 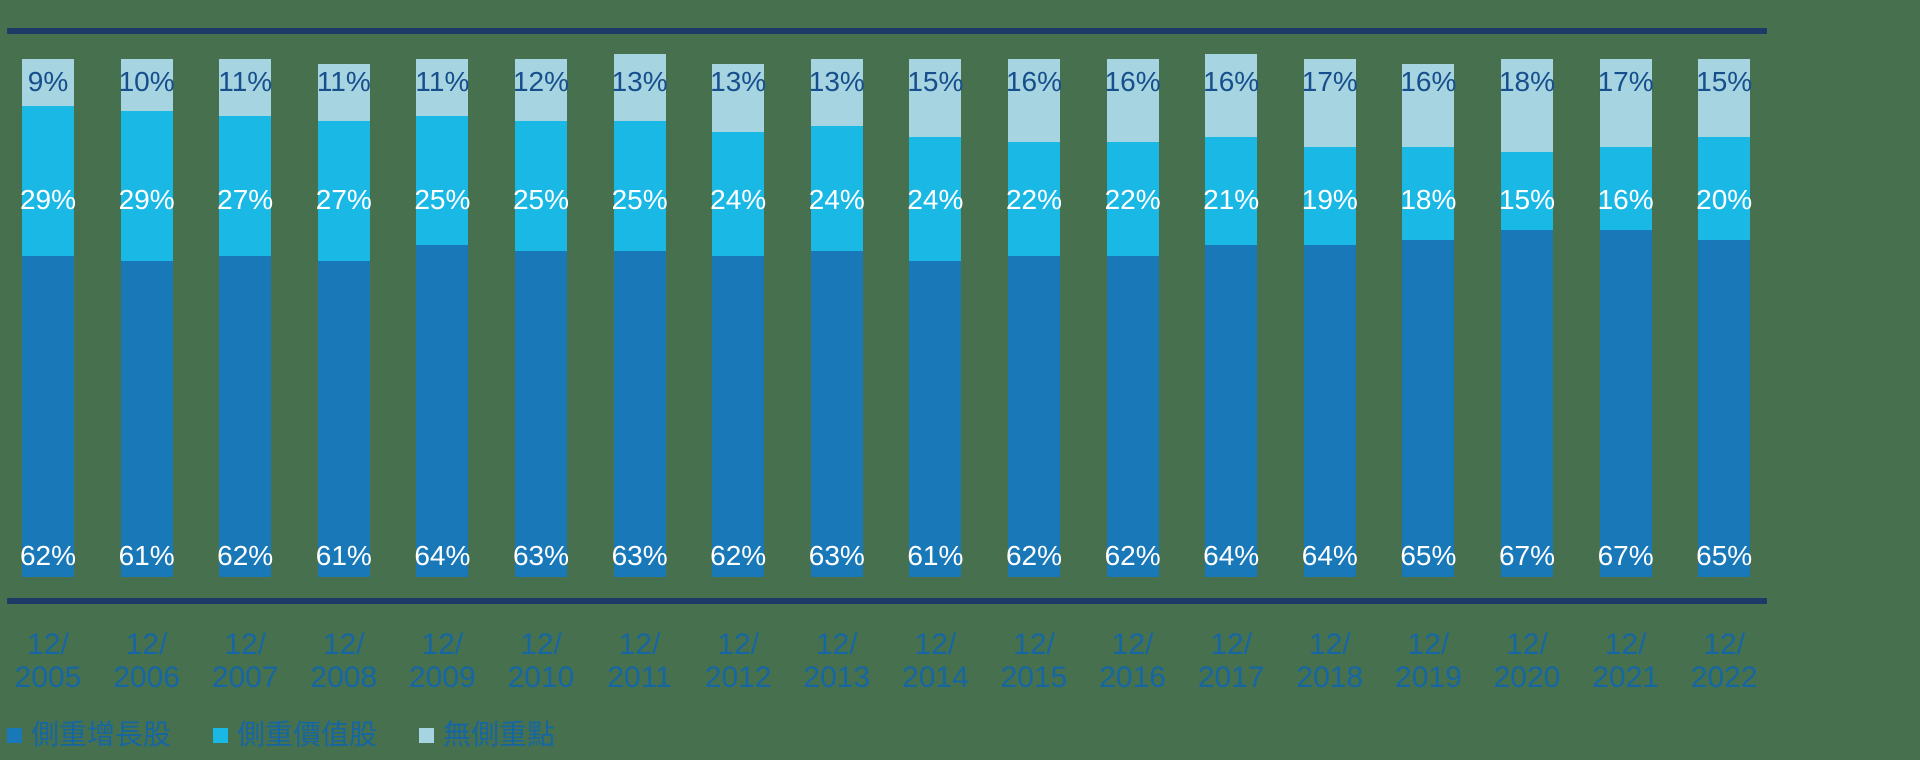 I want to click on x-axis-label-year: 2016, so click(x=1132, y=677).